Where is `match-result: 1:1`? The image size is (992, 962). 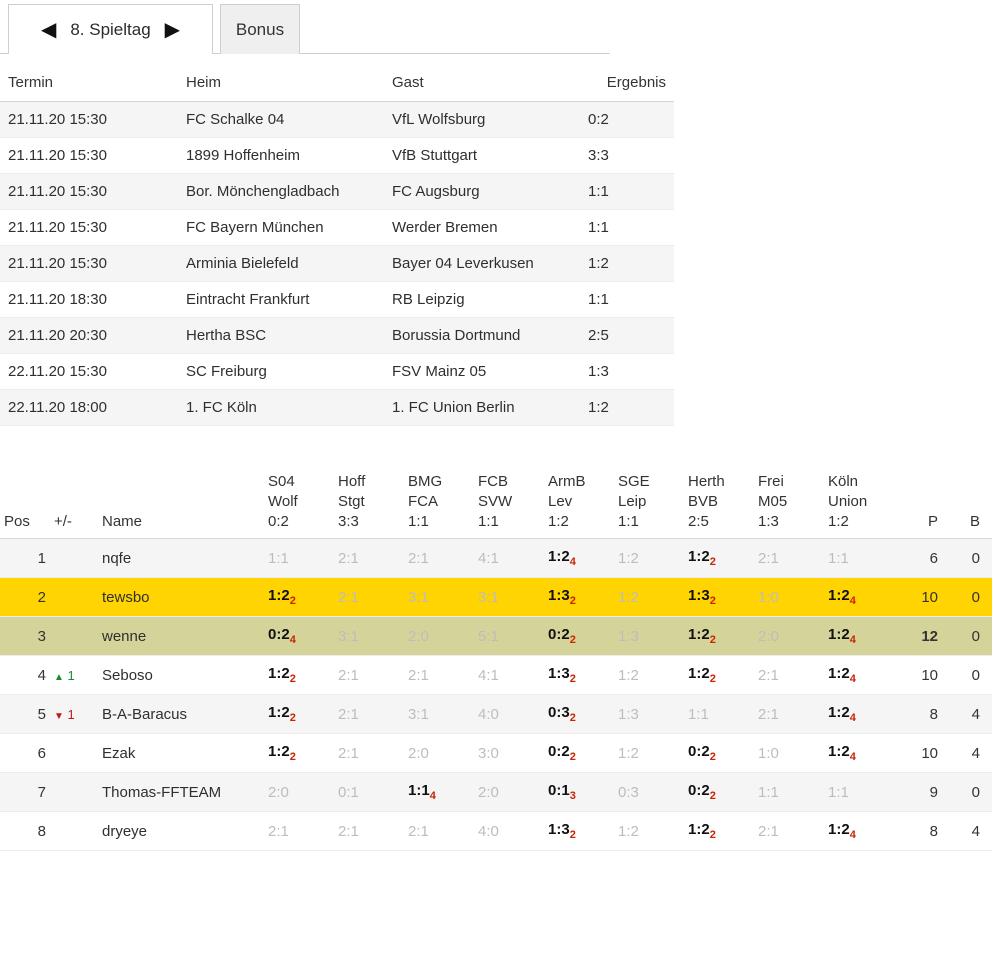
match-result: 1:1 is located at coordinates (418, 521).